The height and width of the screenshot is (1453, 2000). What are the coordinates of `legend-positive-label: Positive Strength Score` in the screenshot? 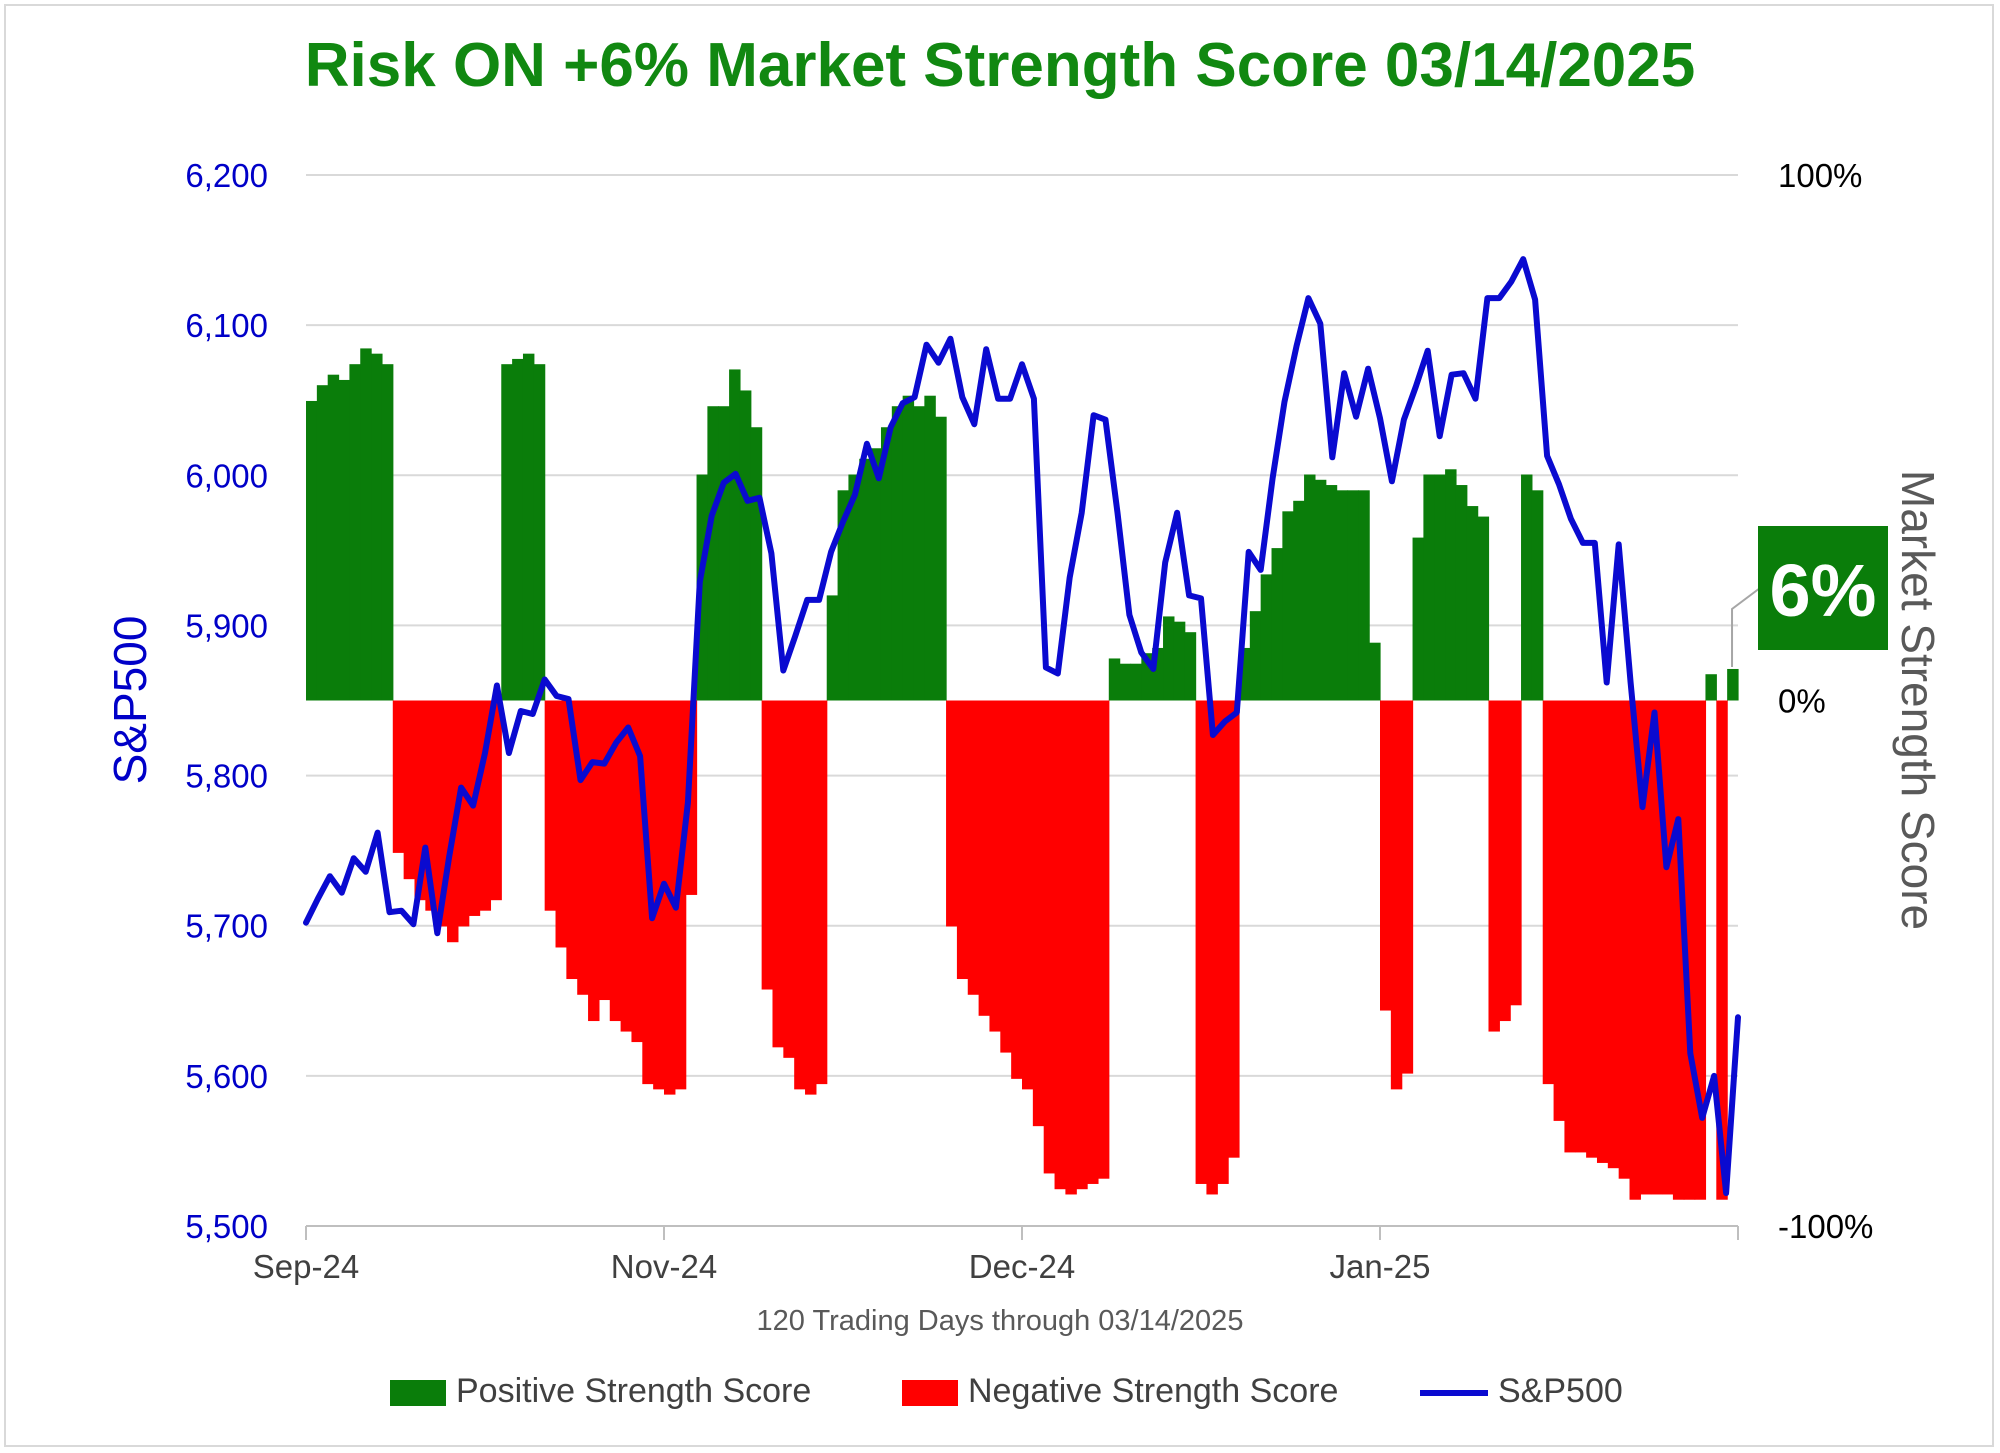 It's located at (634, 1391).